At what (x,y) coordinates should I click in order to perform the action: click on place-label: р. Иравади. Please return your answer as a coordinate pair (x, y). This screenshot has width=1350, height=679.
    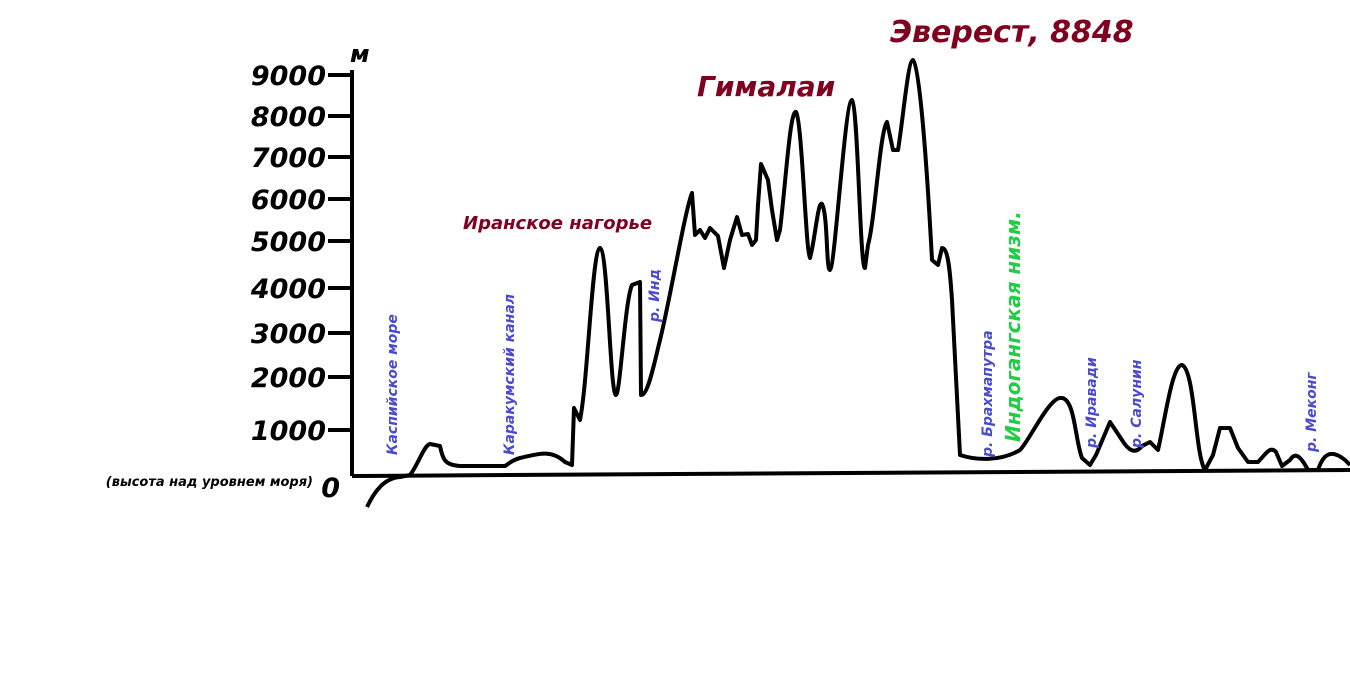
    Looking at the image, I should click on (1092, 403).